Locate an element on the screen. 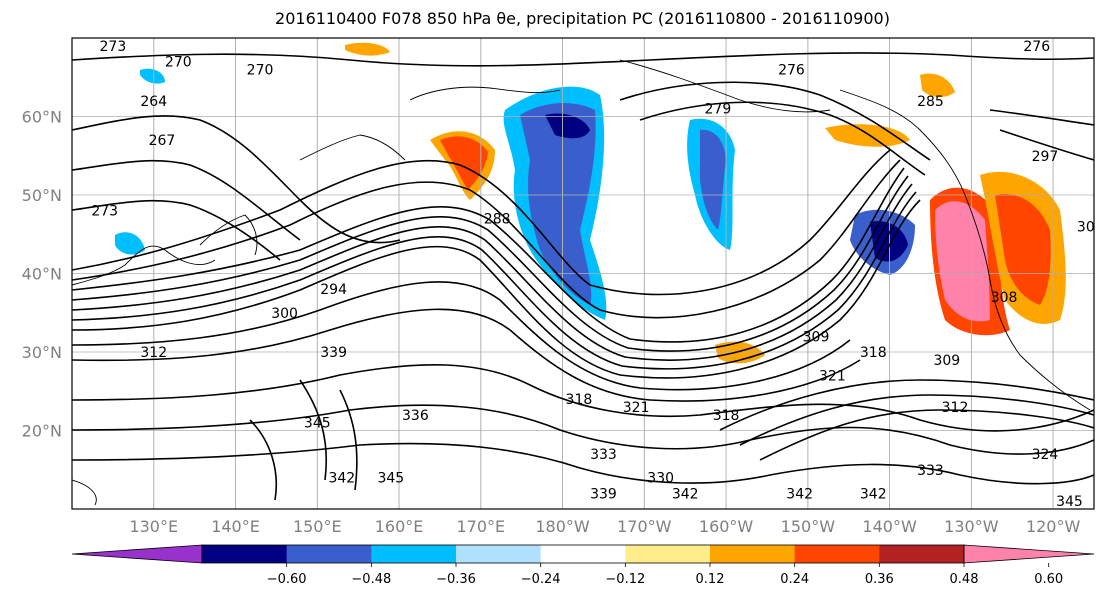 This screenshot has height=603, width=1105. colorbar-tick-label: −0.12 is located at coordinates (625, 579).